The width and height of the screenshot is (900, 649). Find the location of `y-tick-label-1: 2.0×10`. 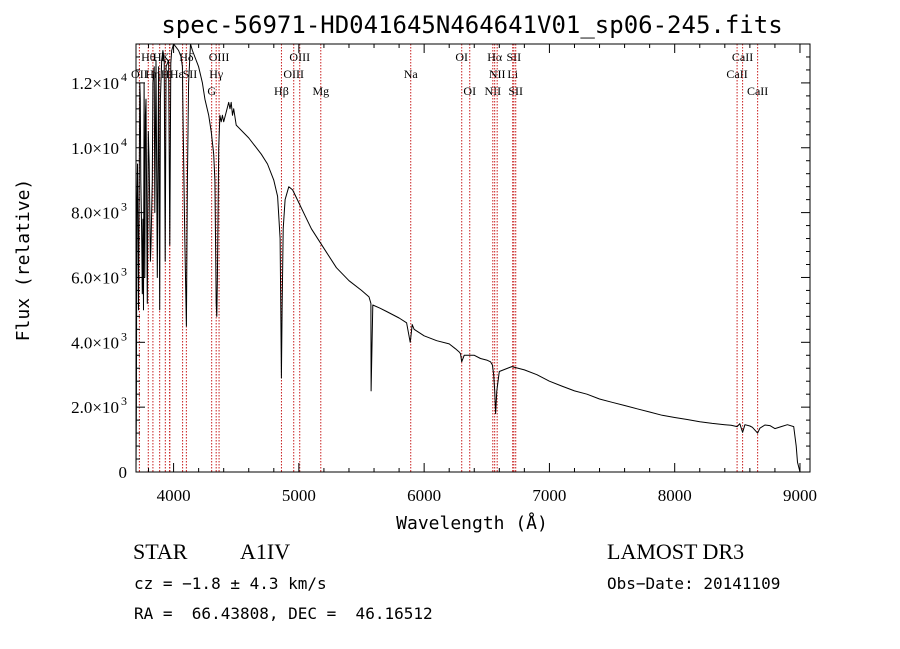

y-tick-label-1: 2.0×10 is located at coordinates (95, 407).